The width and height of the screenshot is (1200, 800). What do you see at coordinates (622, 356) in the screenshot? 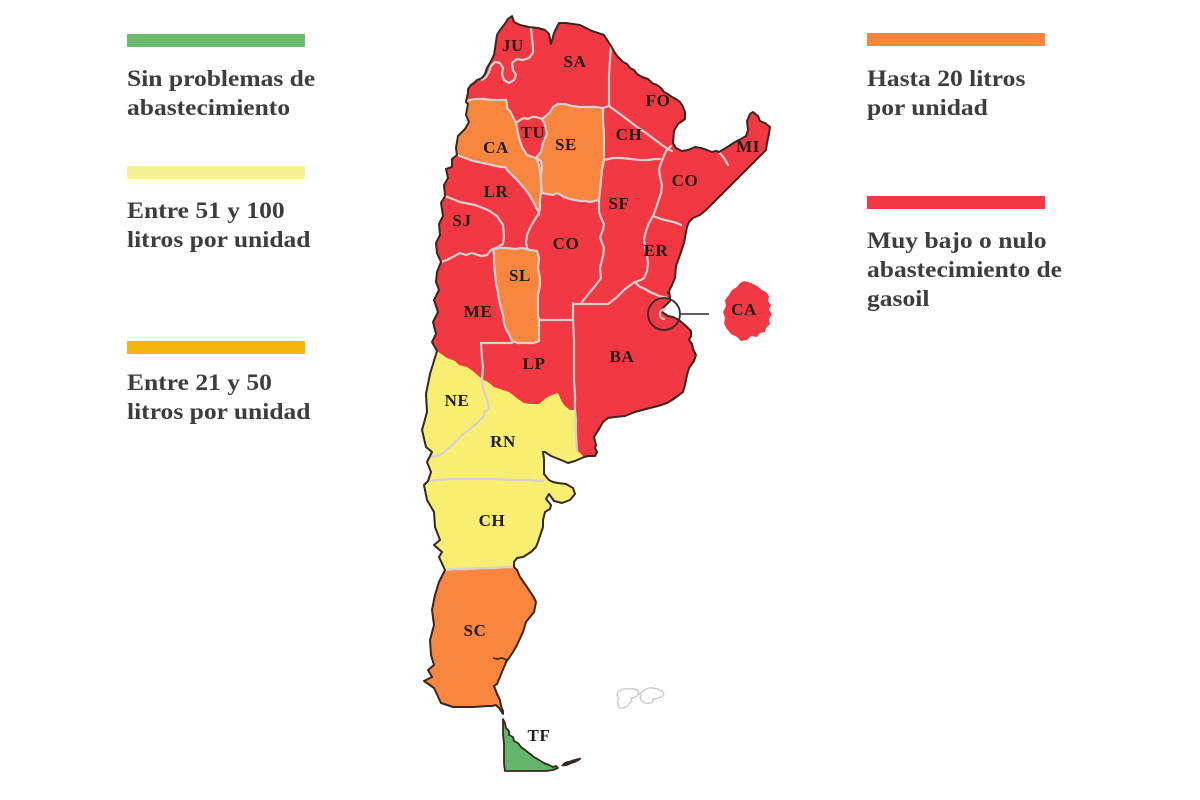
I see `svg-text: BA` at bounding box center [622, 356].